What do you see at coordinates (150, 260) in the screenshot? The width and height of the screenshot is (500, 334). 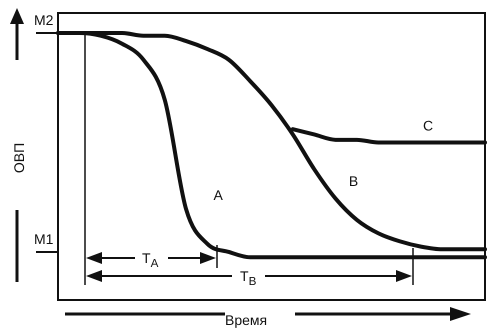 I see `annotation: T$_{A}$` at bounding box center [150, 260].